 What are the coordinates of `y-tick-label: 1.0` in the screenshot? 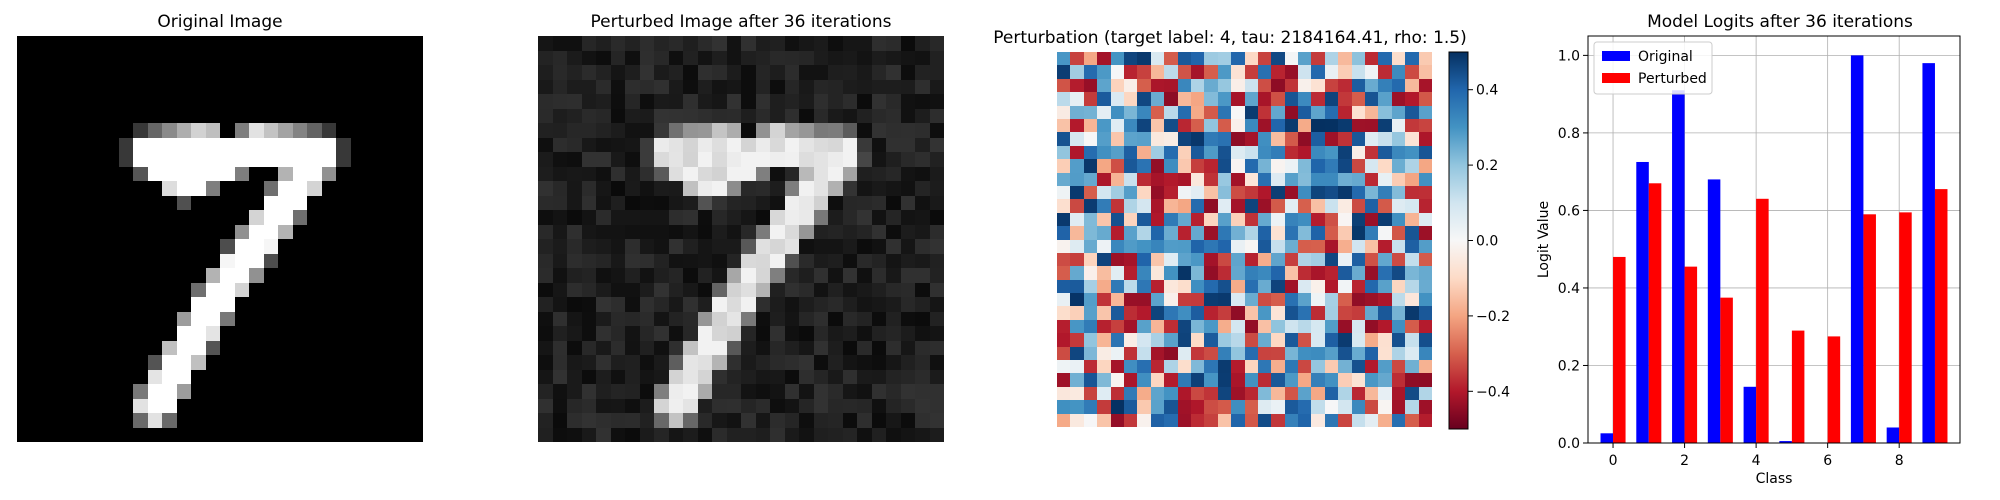 It's located at (1569, 56).